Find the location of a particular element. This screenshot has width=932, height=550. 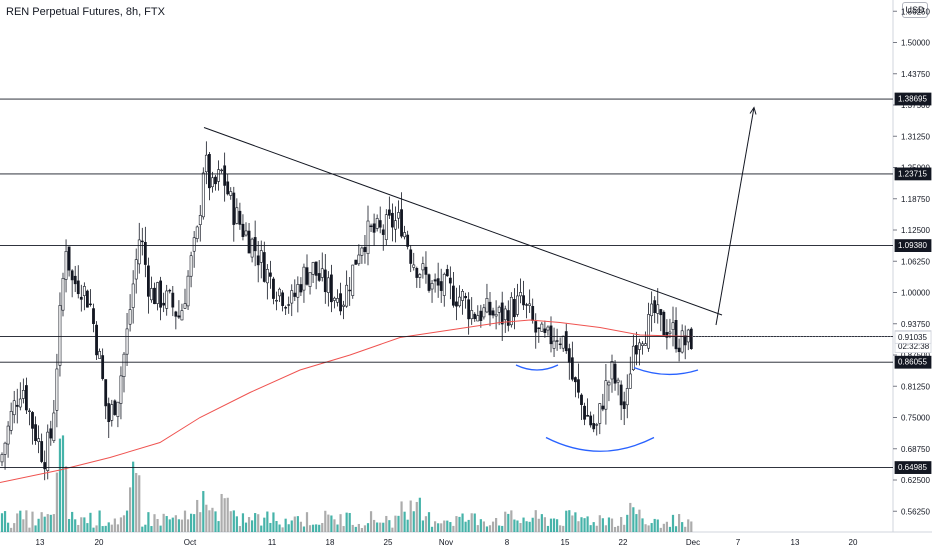

currency-button: USD is located at coordinates (915, 10).